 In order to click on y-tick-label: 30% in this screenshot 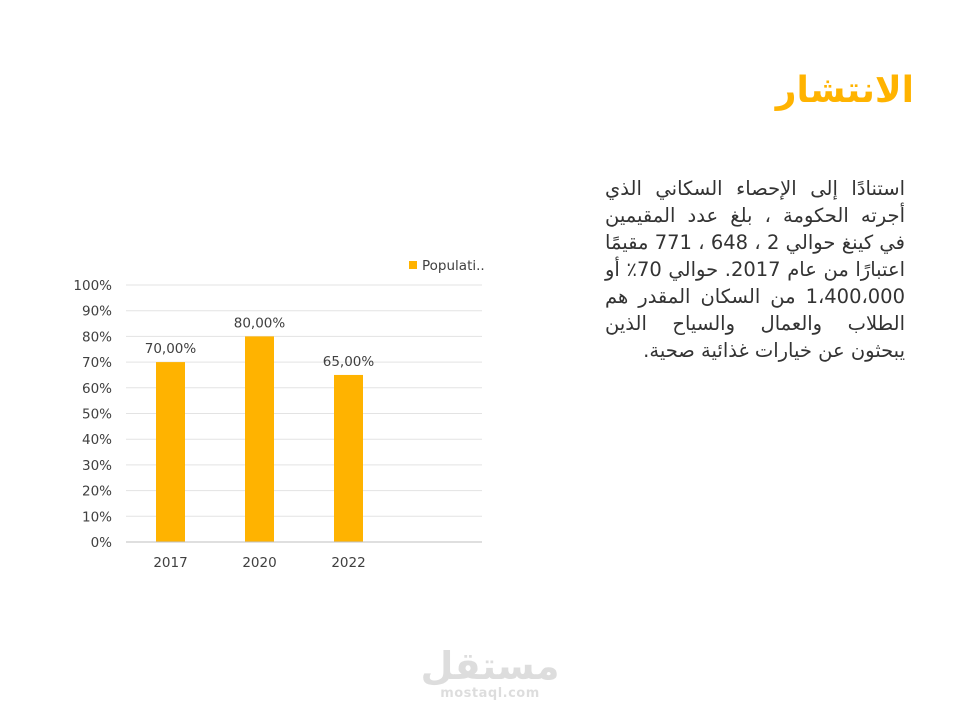, I will do `click(97, 466)`.